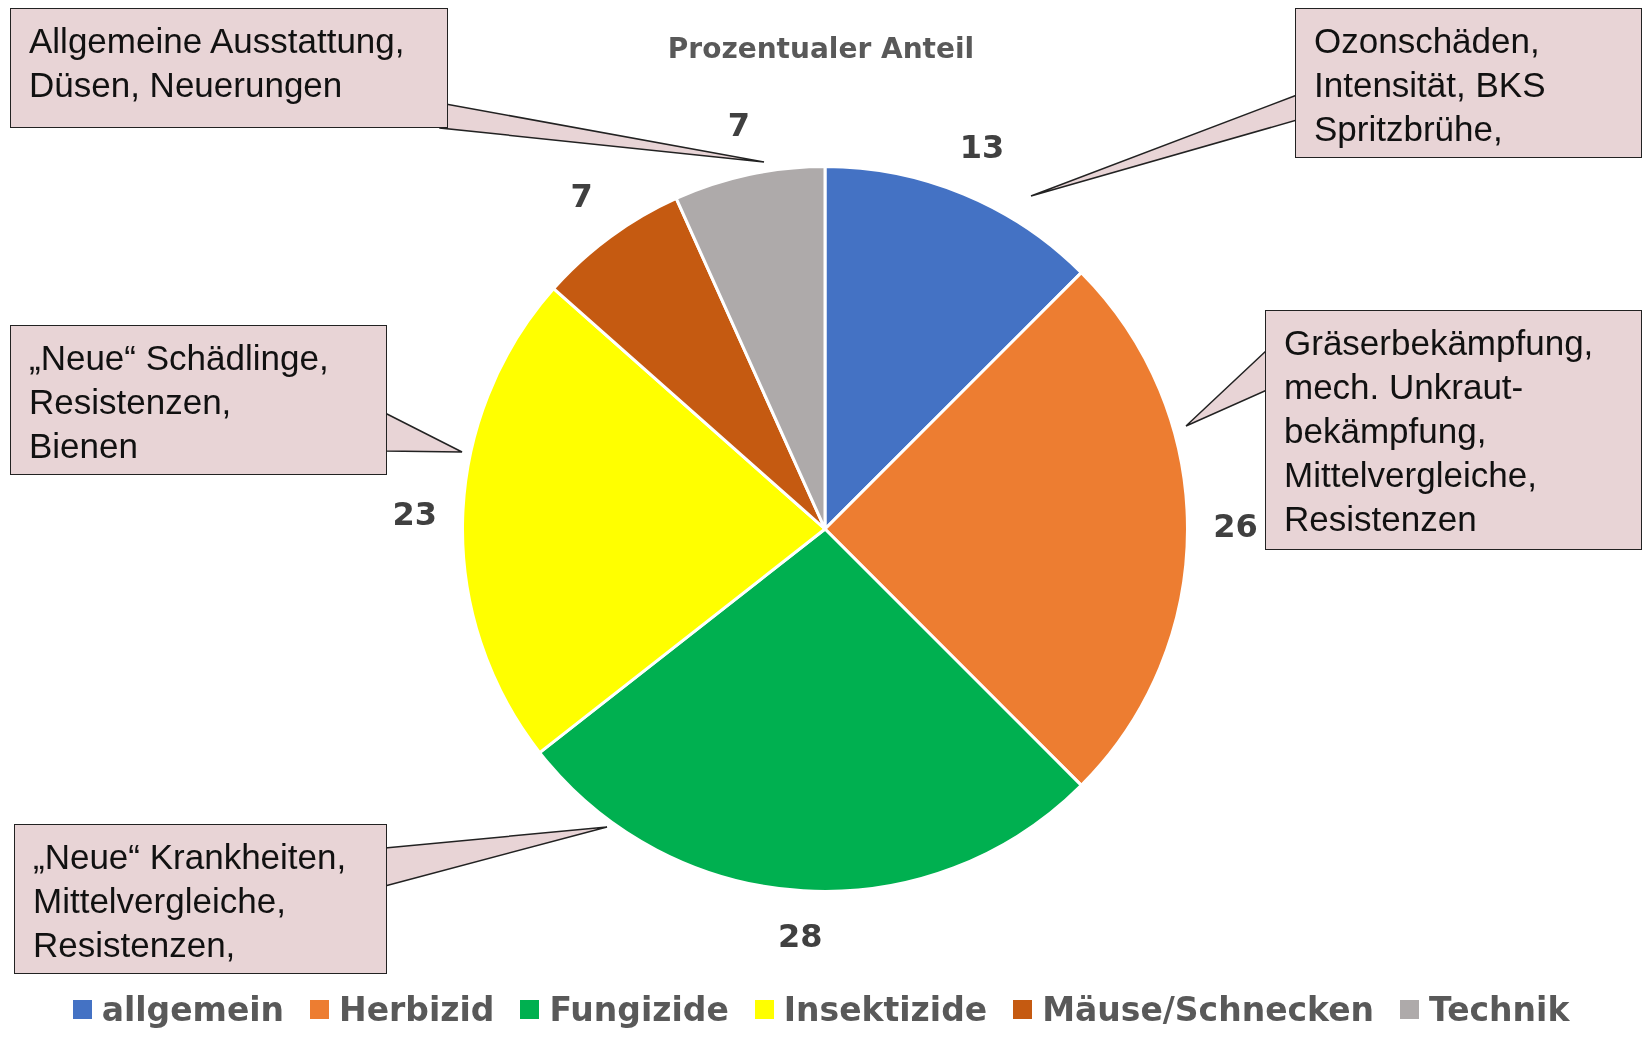 This screenshot has width=1642, height=1057. What do you see at coordinates (639, 1009) in the screenshot?
I see `legend-label: Fungizide` at bounding box center [639, 1009].